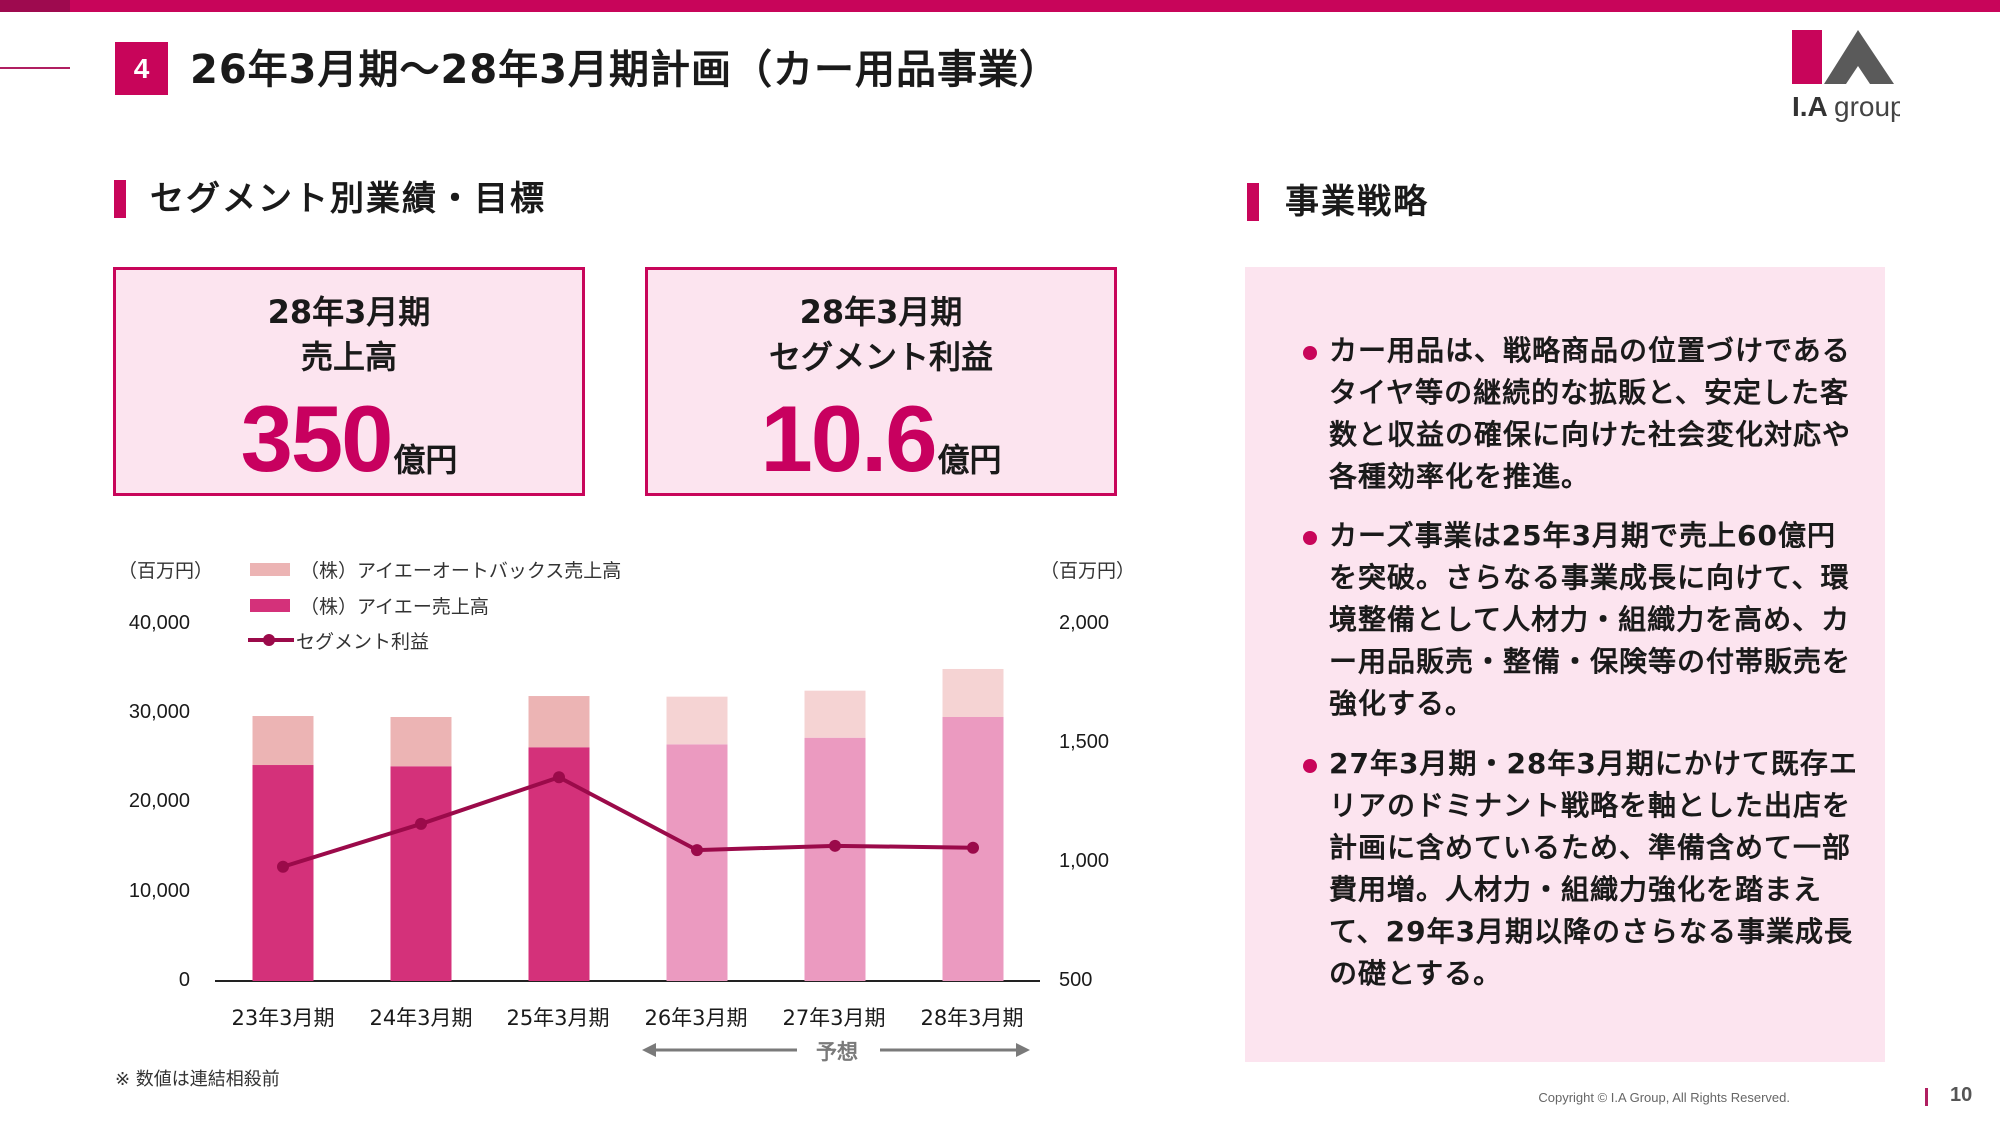 This screenshot has height=1127, width=2000. What do you see at coordinates (184, 980) in the screenshot?
I see `left-tick-label: 0` at bounding box center [184, 980].